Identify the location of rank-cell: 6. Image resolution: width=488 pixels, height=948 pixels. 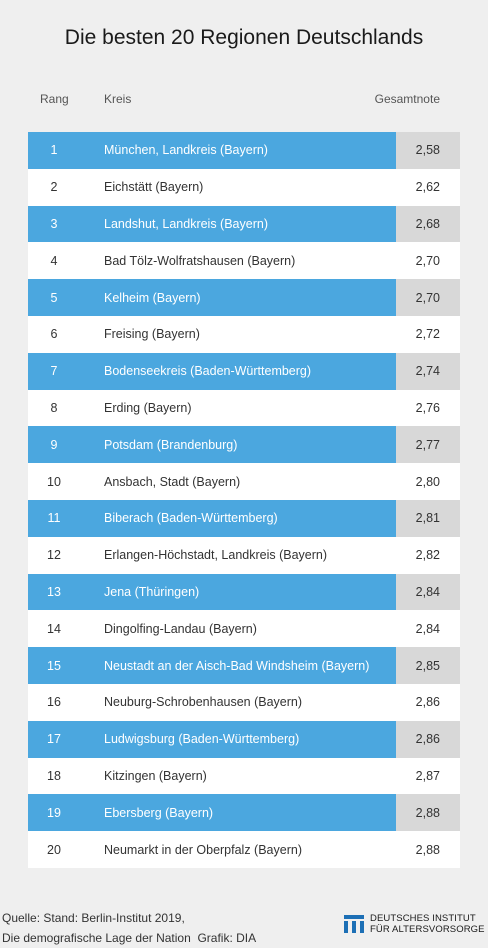
(54, 334).